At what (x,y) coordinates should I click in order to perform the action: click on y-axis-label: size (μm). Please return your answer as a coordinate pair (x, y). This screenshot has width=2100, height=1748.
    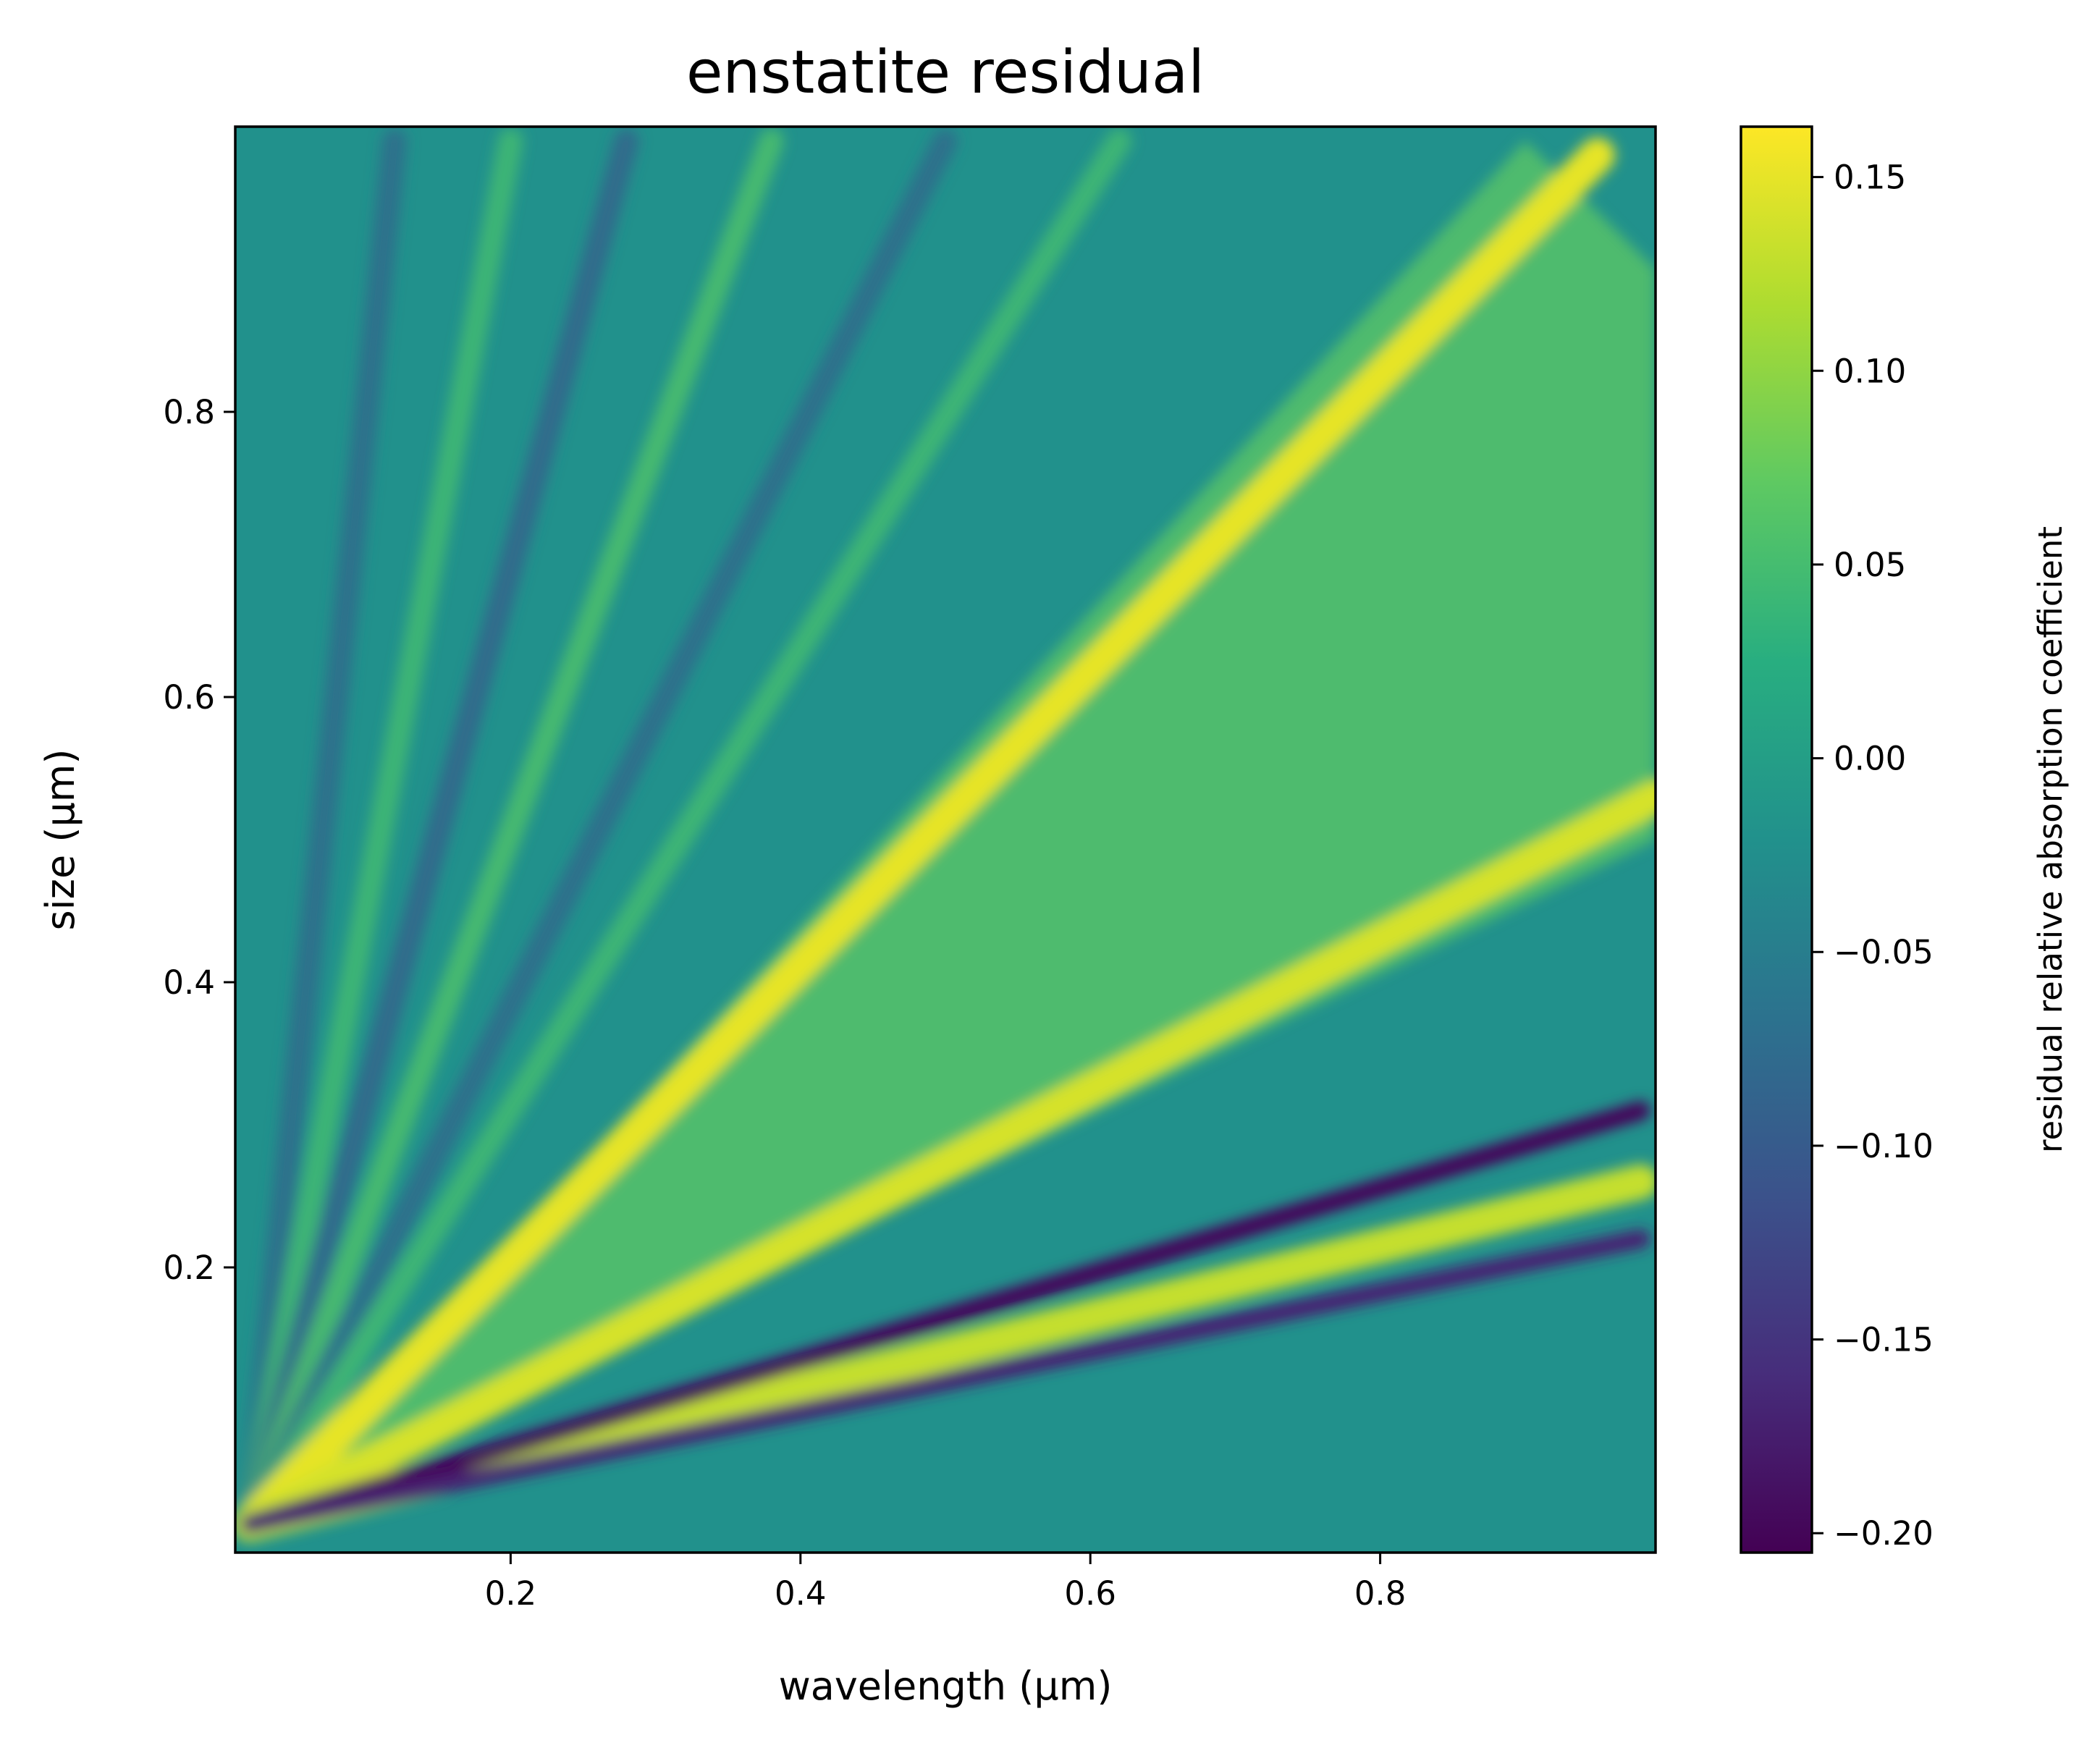
    Looking at the image, I should click on (60, 840).